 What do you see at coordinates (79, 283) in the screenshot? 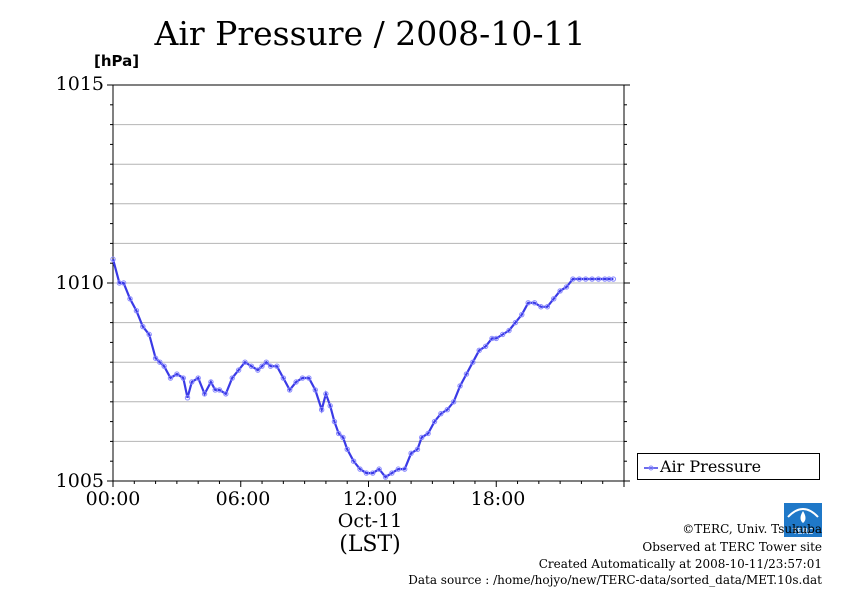
I see `y-tick-label: 1010` at bounding box center [79, 283].